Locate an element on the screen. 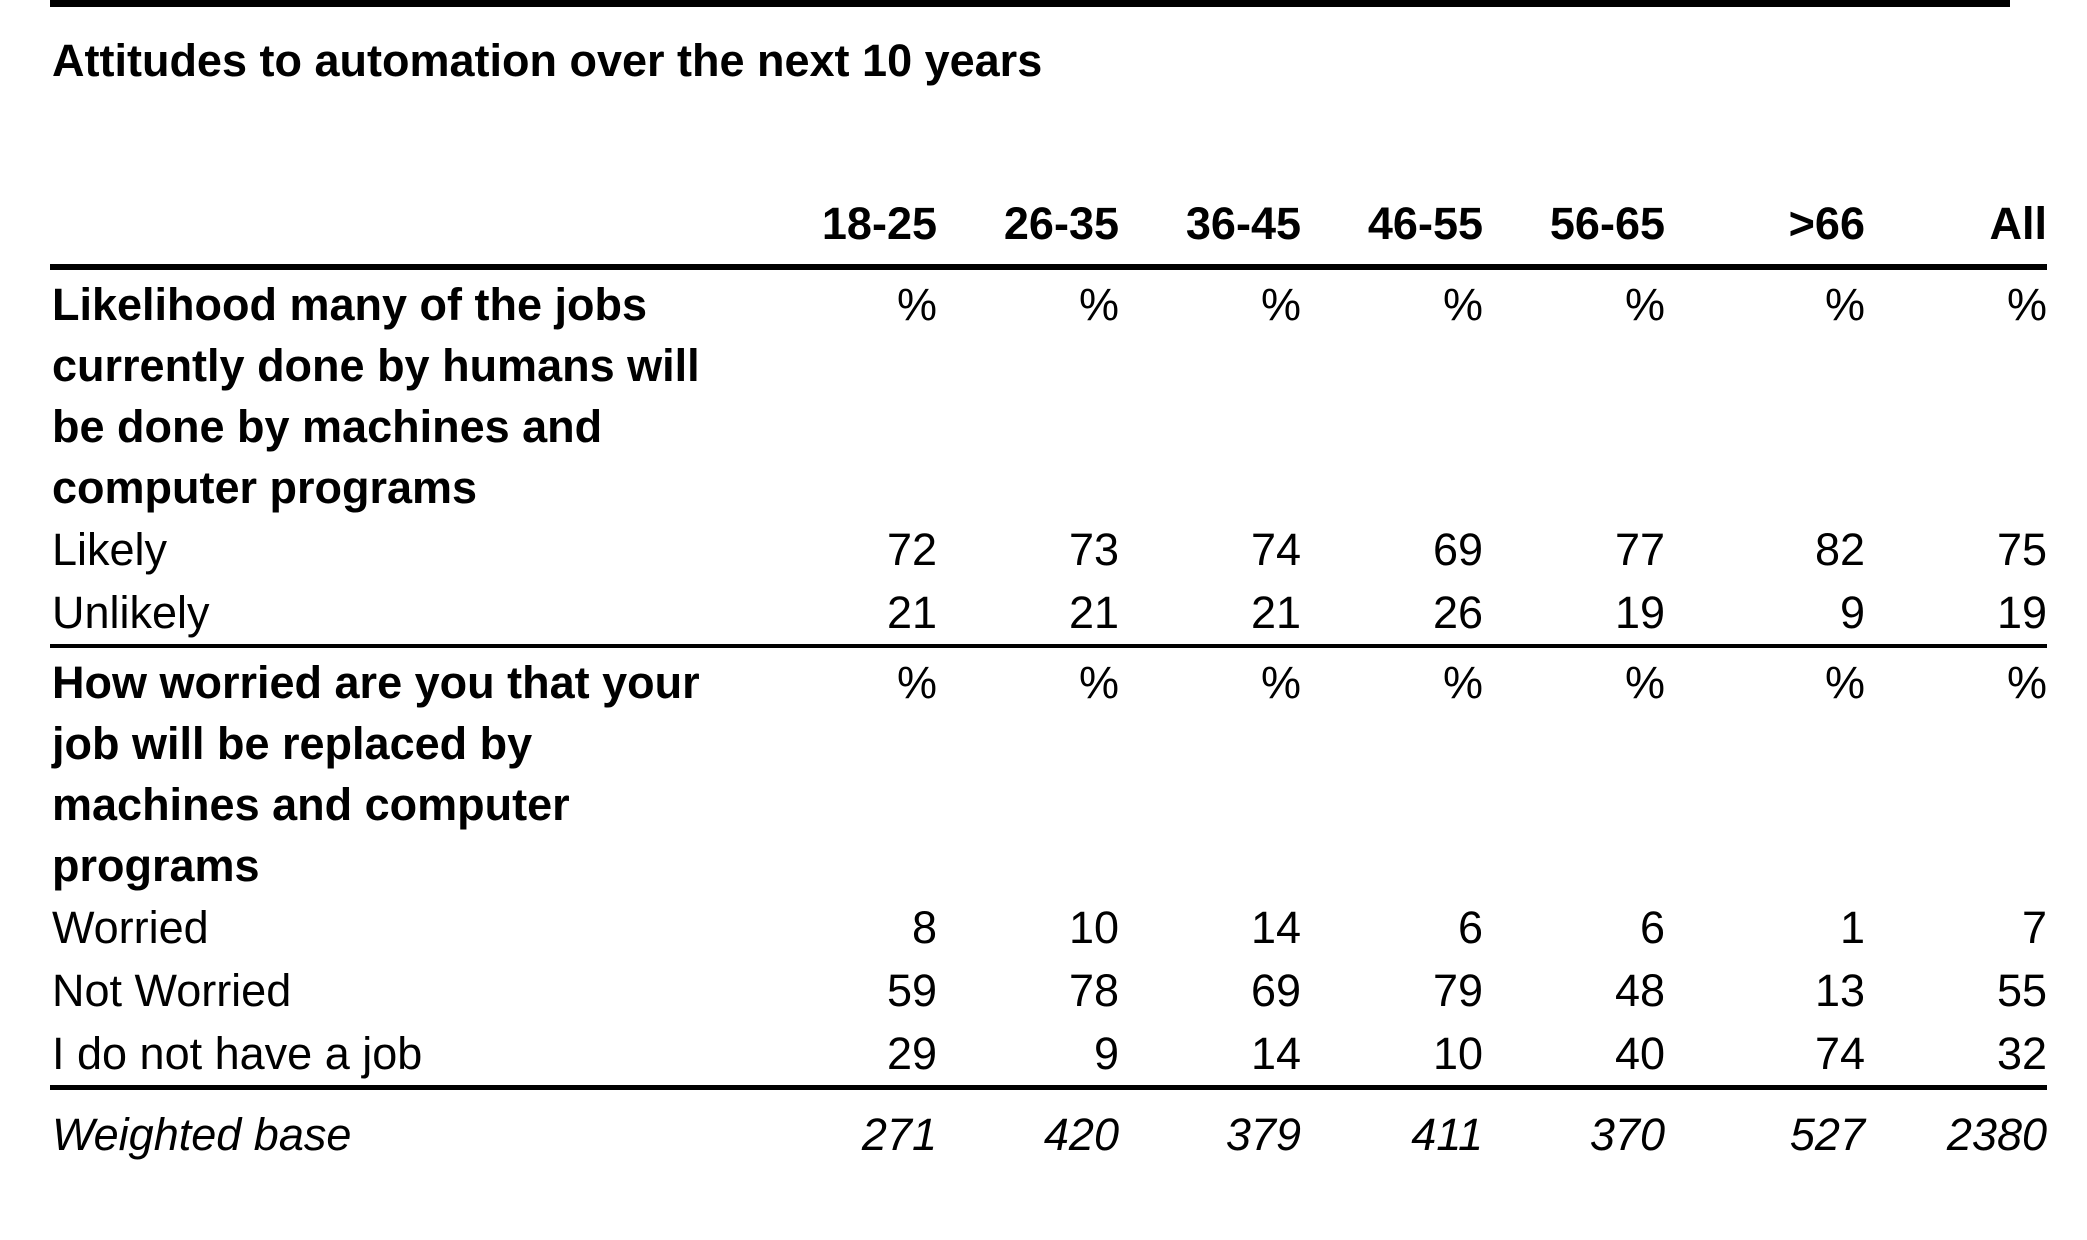 The width and height of the screenshot is (2087, 1240). table-row: Unlikely 21 21 21 26 19 9 19 is located at coordinates (1048, 614).